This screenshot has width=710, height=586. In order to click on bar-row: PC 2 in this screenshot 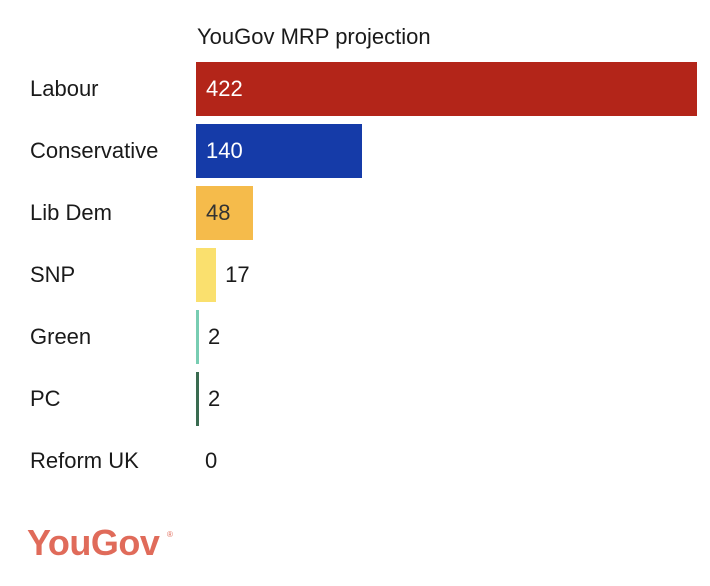, I will do `click(355, 399)`.